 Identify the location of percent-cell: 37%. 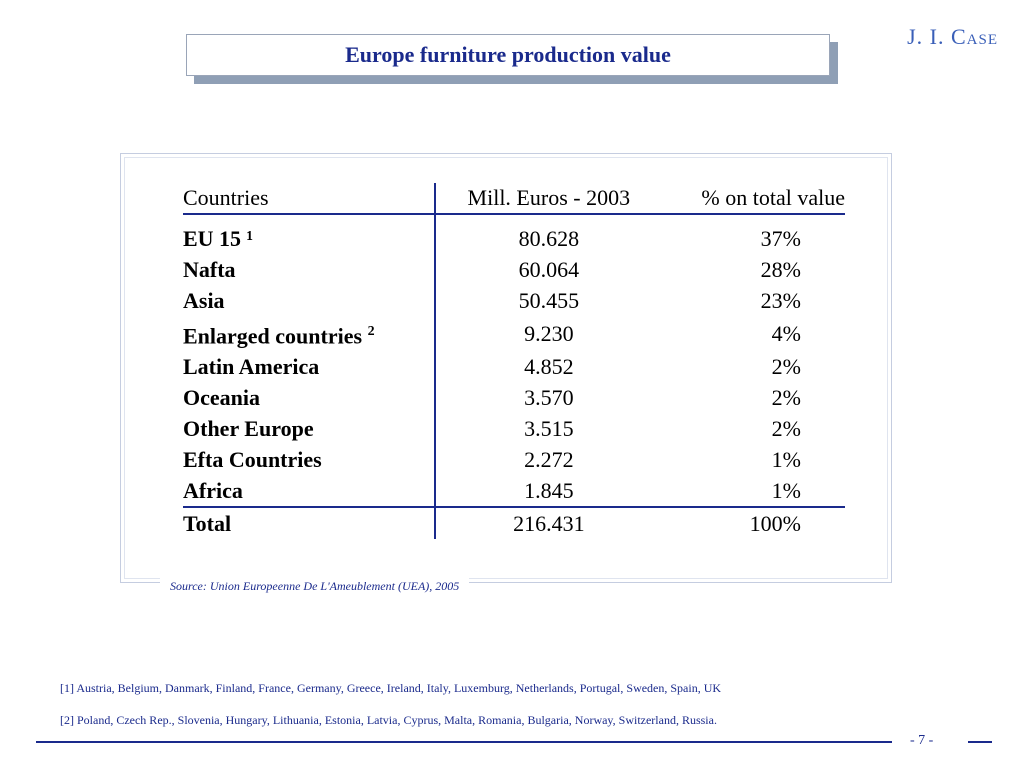
(780, 238).